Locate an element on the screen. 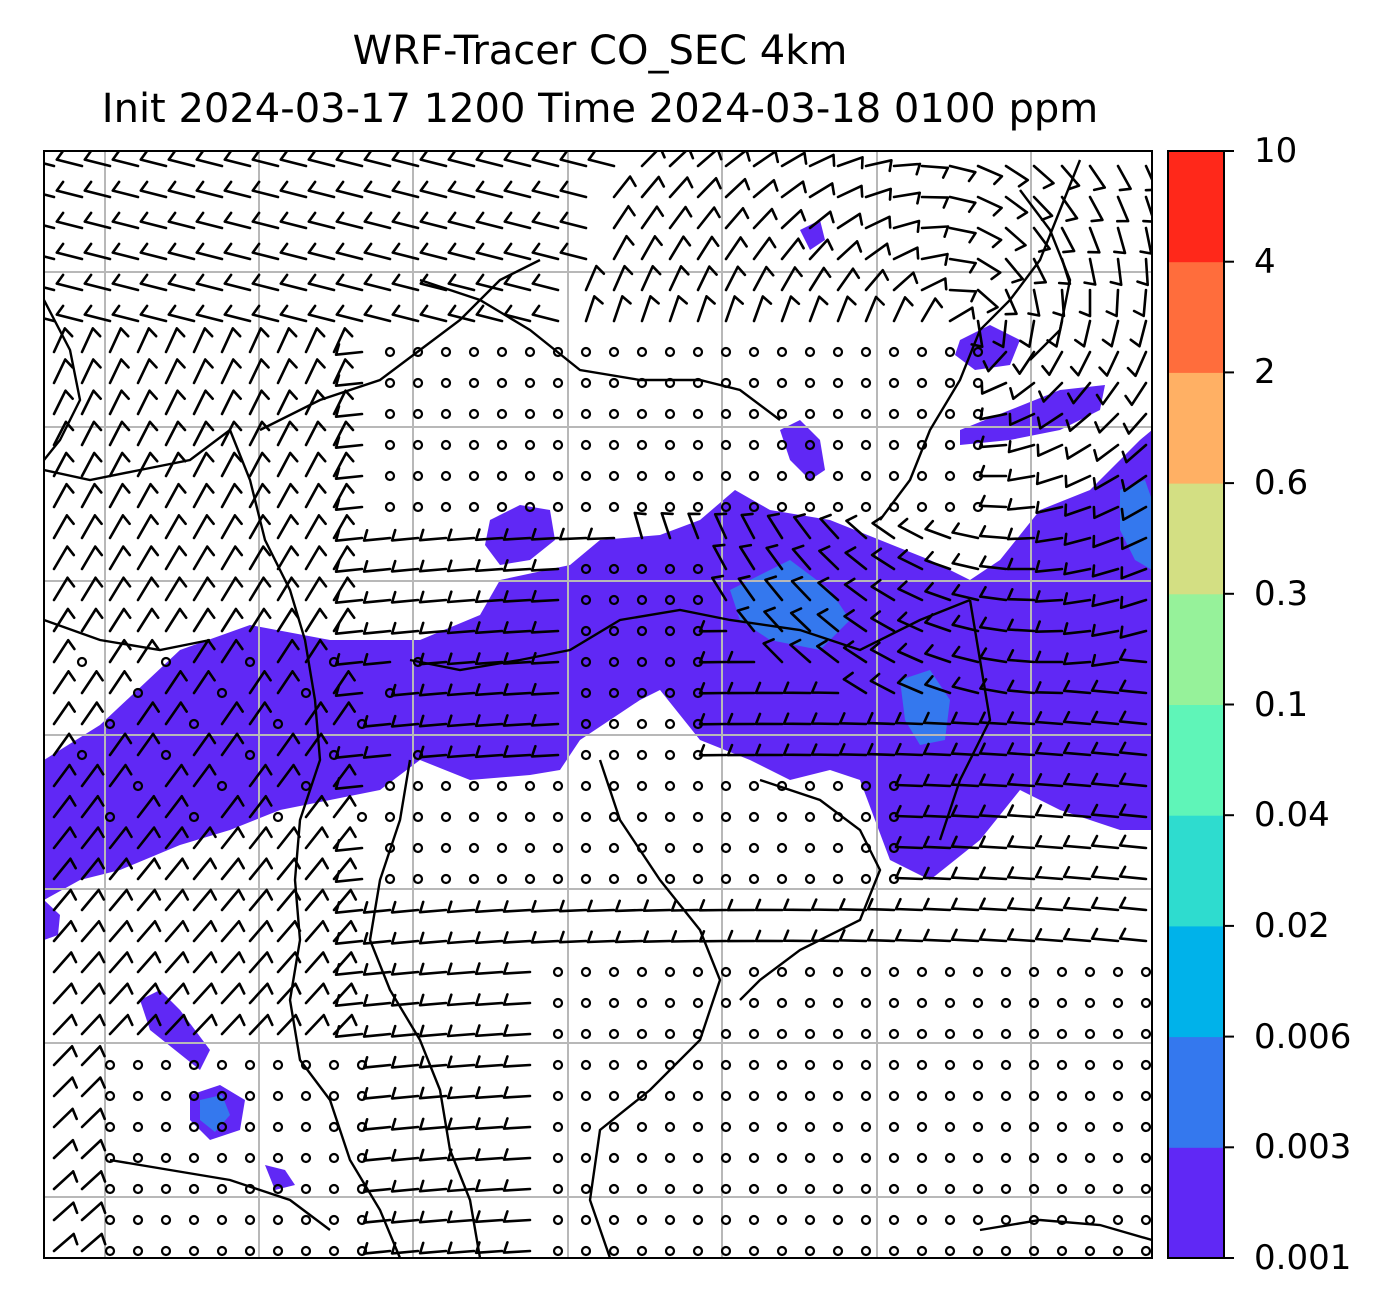  colorbar-tick-label: 0.6 is located at coordinates (1281, 483).